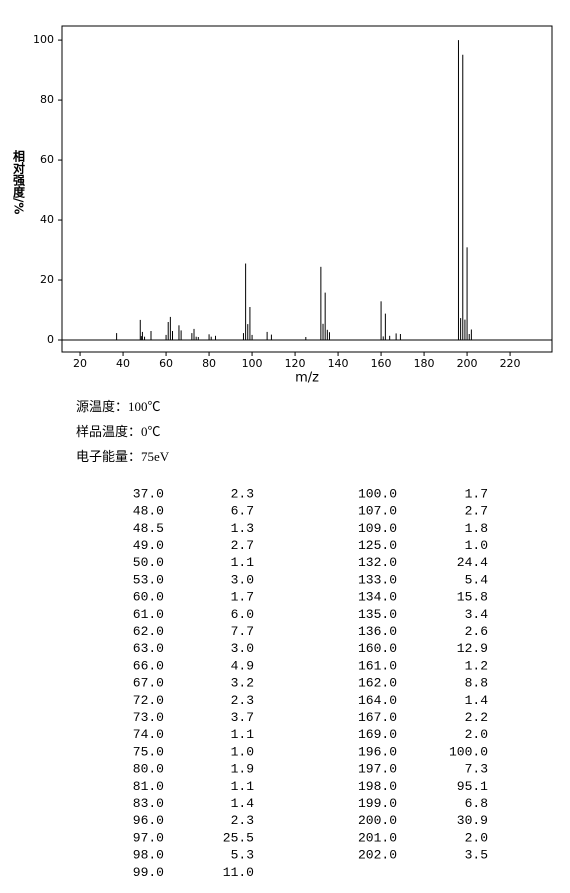  Describe the element at coordinates (472, 648) in the screenshot. I see `table-intensity: 12.9` at that location.